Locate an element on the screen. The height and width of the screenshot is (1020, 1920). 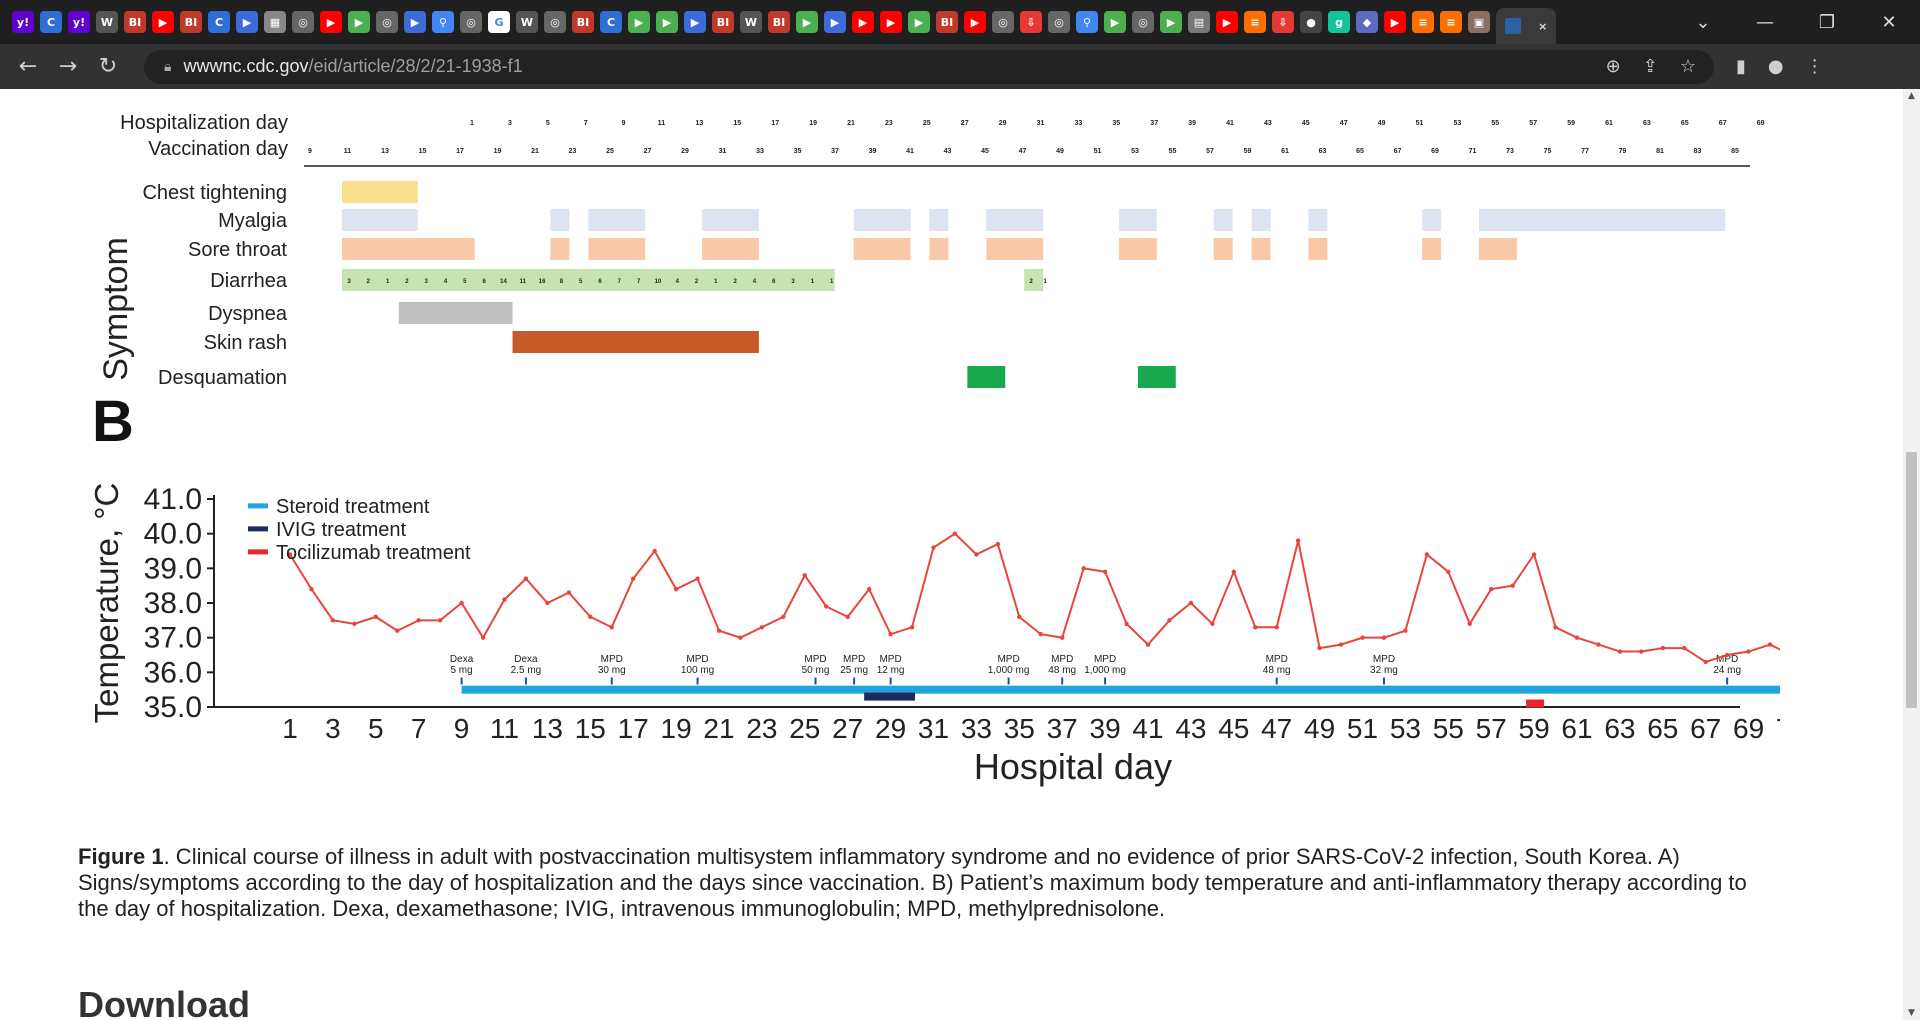
chrome-menu-icon: ⋮ is located at coordinates (1814, 66).